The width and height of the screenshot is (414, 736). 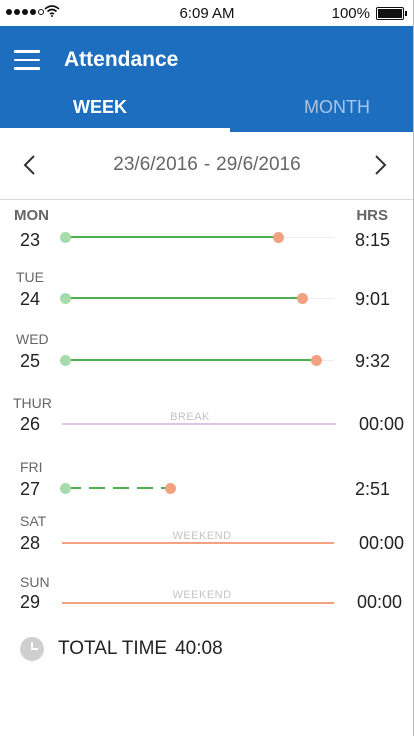 I want to click on break-label: BREAK, so click(x=190, y=417).